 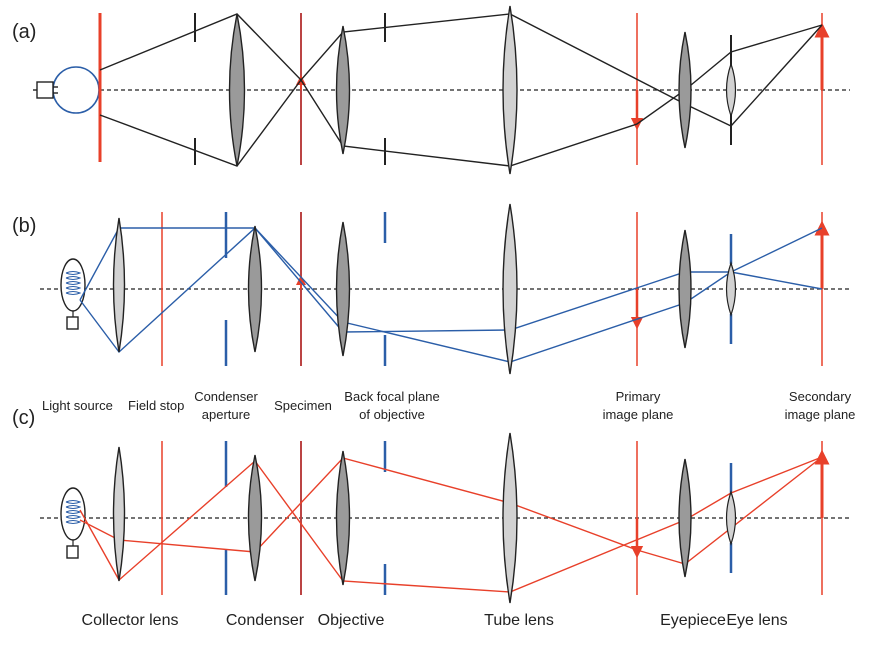 I want to click on collector-lens-label: Collector lens, so click(x=130, y=620).